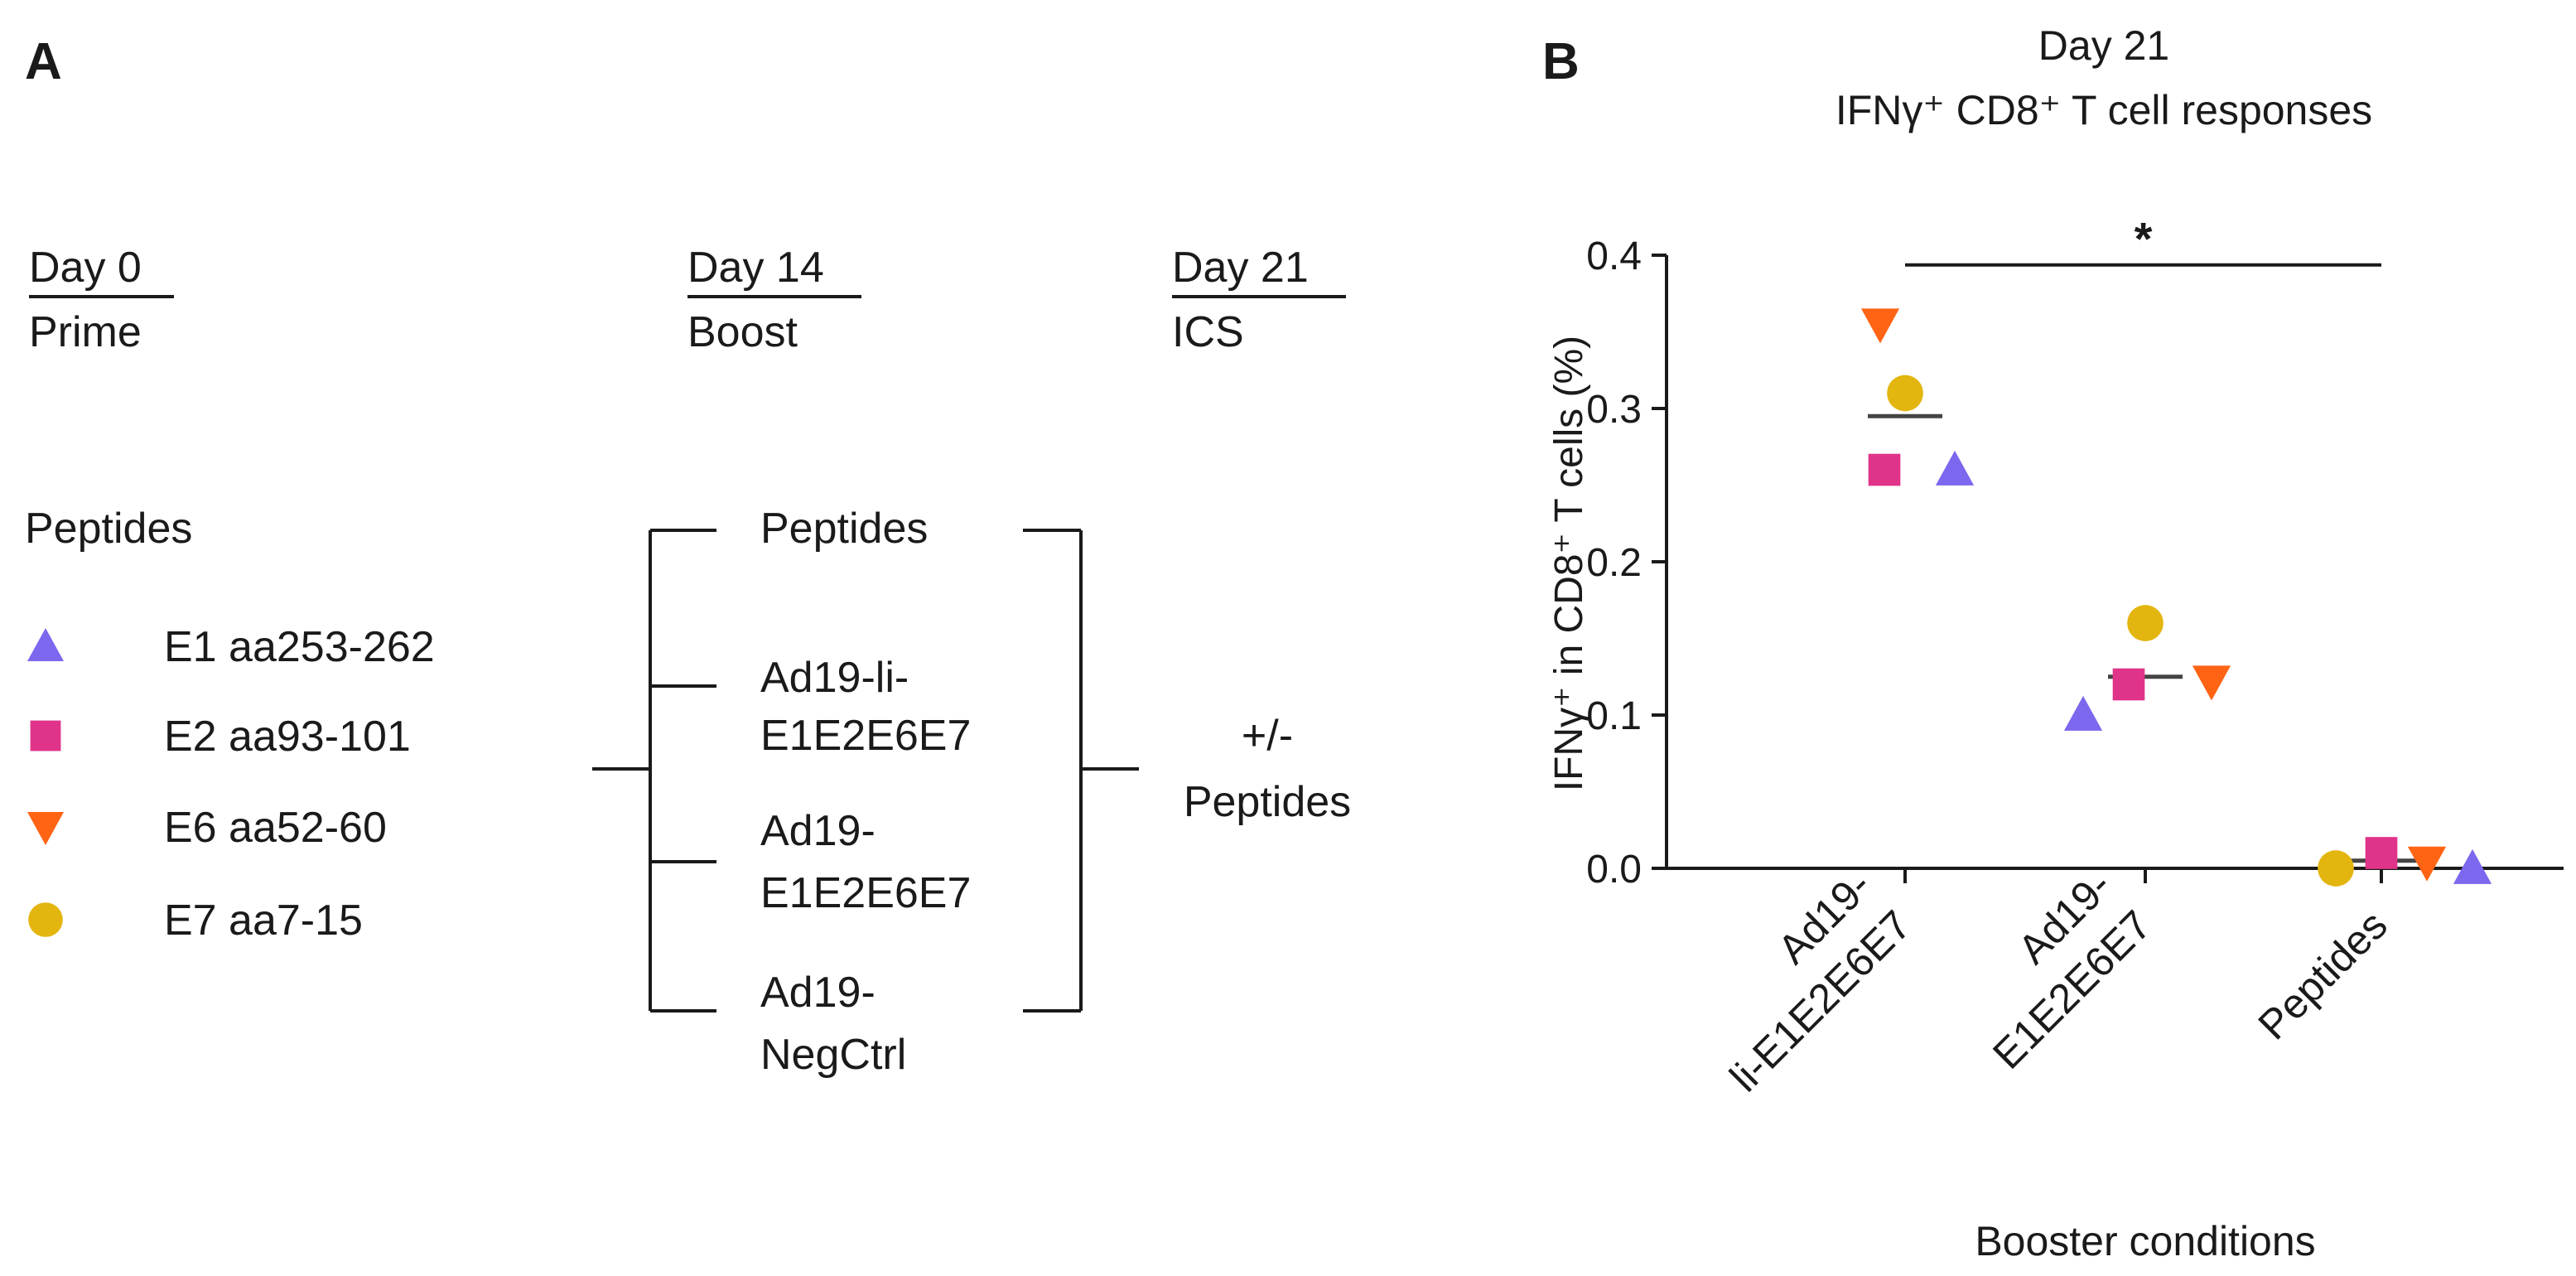  What do you see at coordinates (85, 268) in the screenshot?
I see `timeline-day-0: Day 0` at bounding box center [85, 268].